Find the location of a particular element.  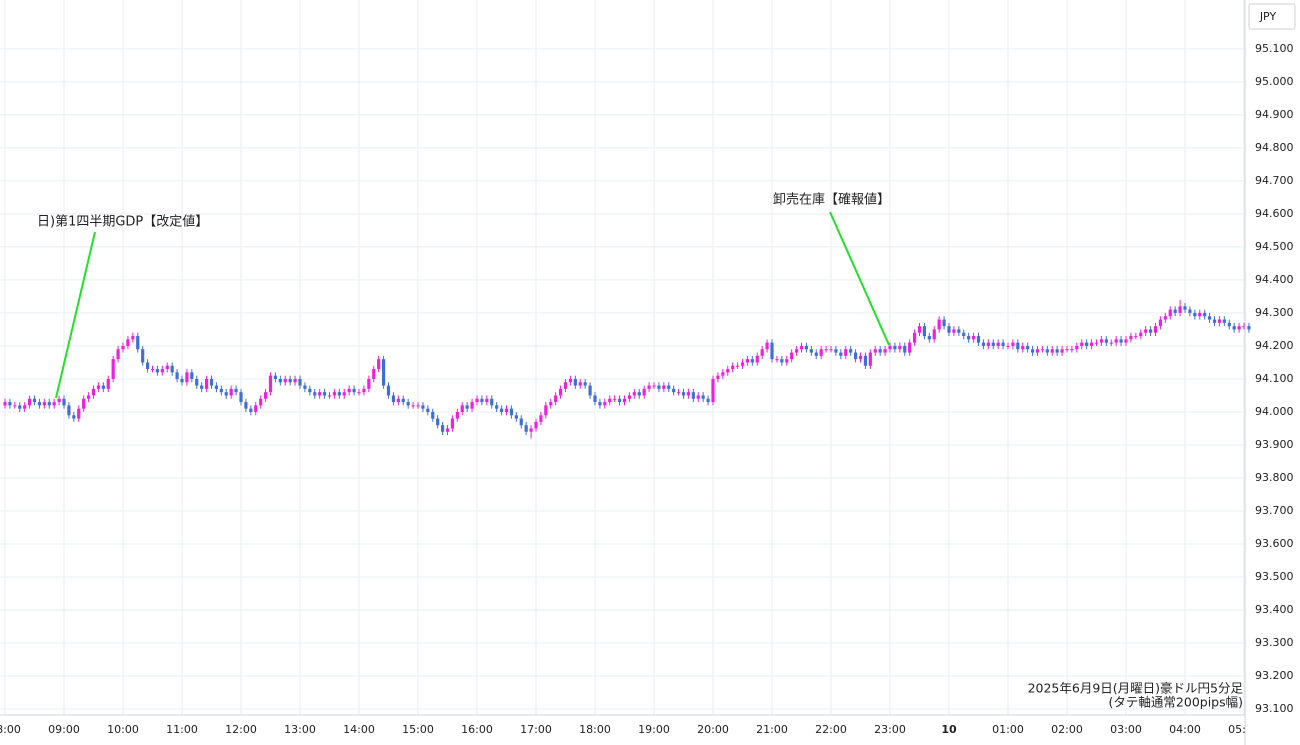

y-tick-label: 93.600 is located at coordinates (1274, 543).